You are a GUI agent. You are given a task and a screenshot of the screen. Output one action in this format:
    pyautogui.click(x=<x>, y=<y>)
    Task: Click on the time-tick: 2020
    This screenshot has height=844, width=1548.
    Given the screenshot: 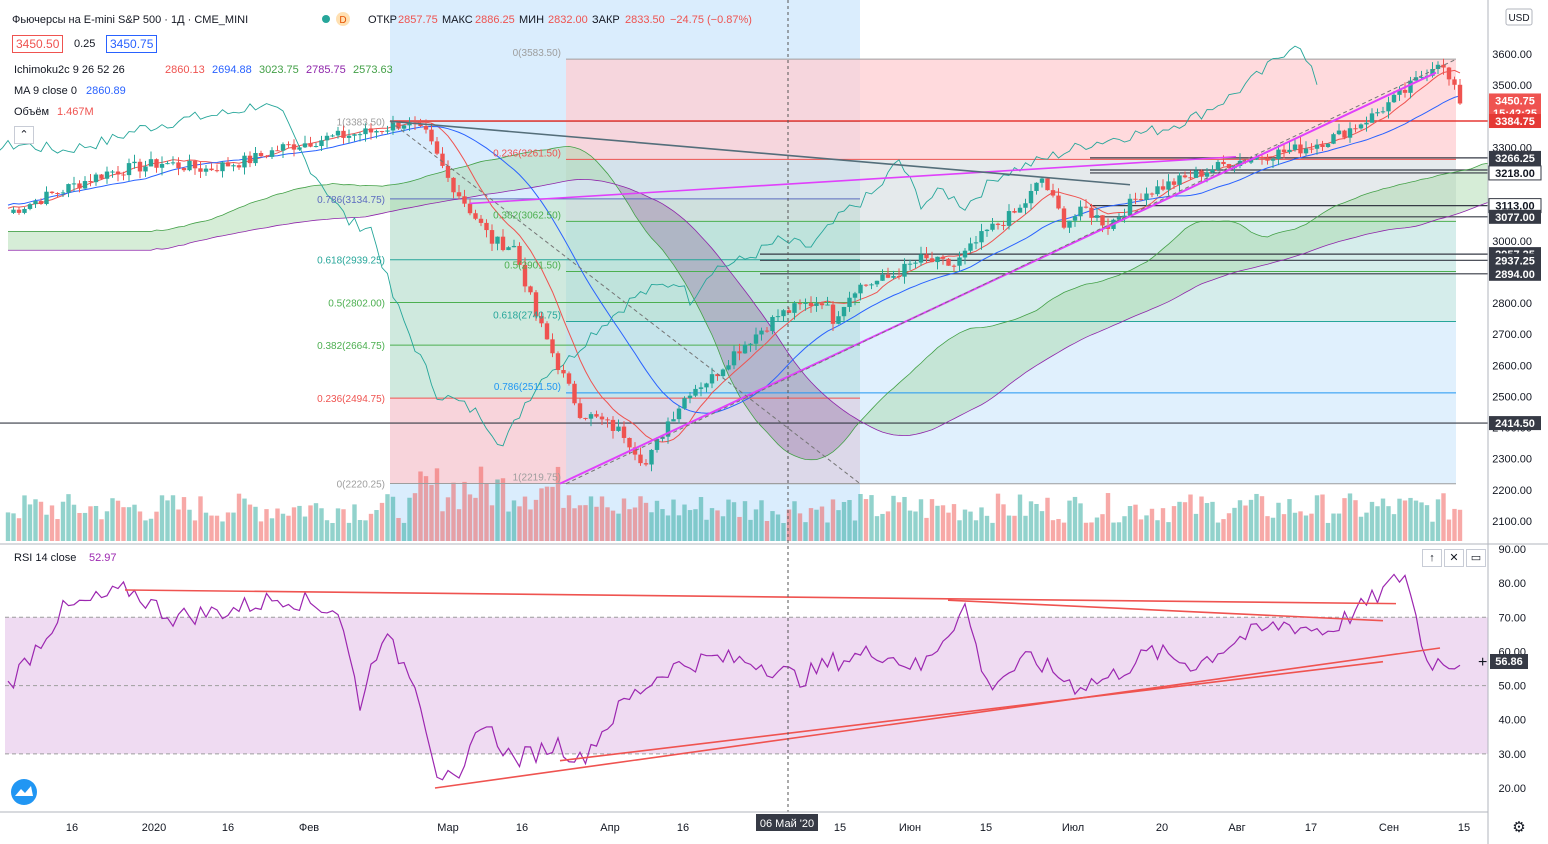 What is the action you would take?
    pyautogui.click(x=154, y=828)
    